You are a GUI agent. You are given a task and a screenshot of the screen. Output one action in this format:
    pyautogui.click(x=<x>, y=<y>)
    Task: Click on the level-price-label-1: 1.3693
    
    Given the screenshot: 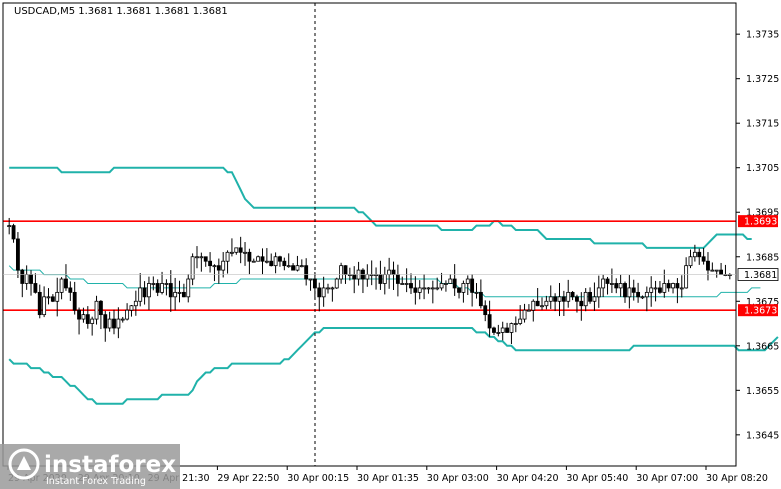 What is the action you would take?
    pyautogui.click(x=760, y=222)
    